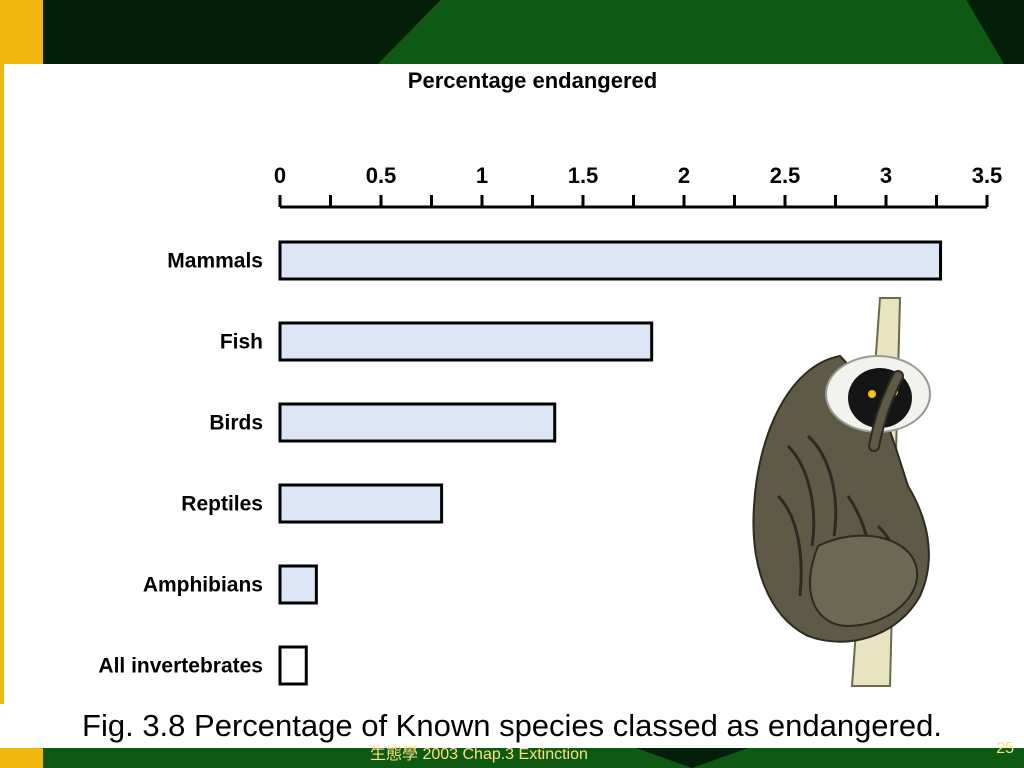  What do you see at coordinates (638, 186) in the screenshot?
I see `x-axis: 0 0.5 1 1.5 2 2.5 3 3.5` at bounding box center [638, 186].